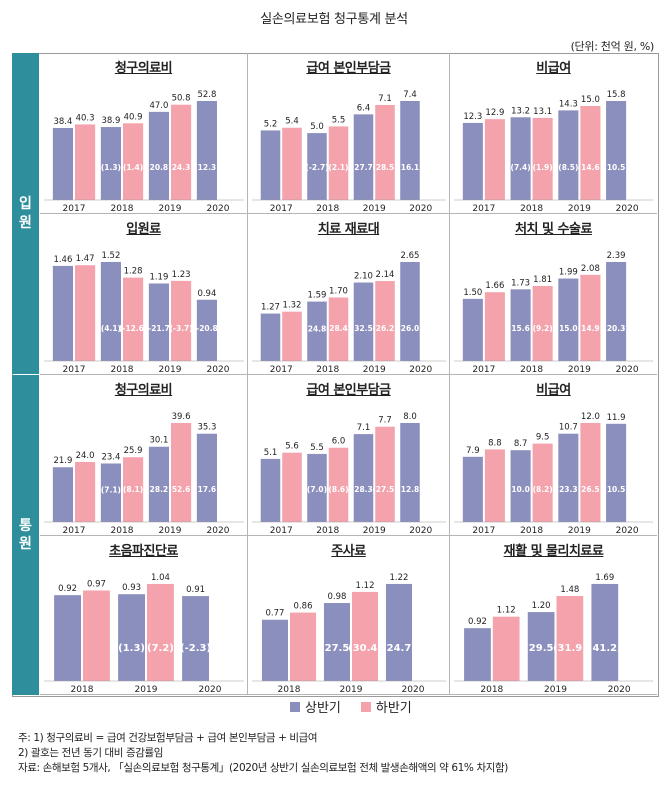 The width and height of the screenshot is (668, 789). What do you see at coordinates (543, 489) in the screenshot?
I see `change-label: (8.2)` at bounding box center [543, 489].